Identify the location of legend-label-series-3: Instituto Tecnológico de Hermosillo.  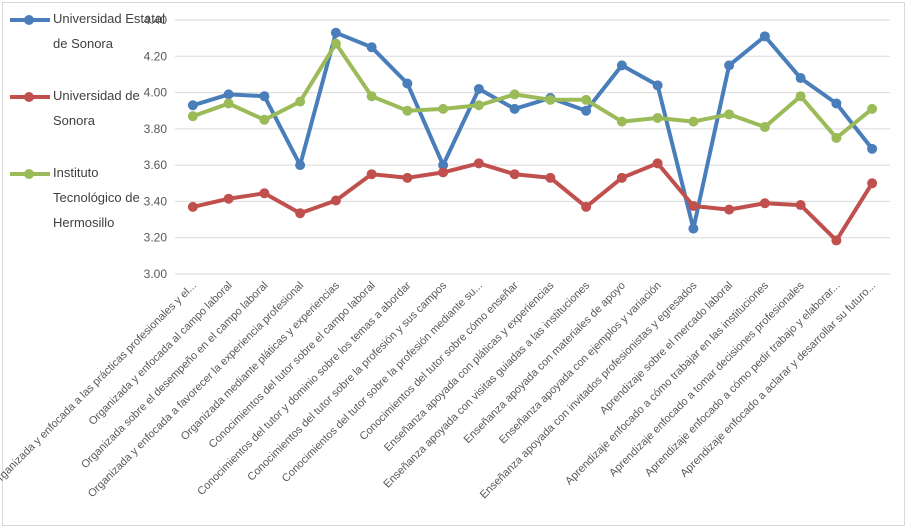
(113, 197).